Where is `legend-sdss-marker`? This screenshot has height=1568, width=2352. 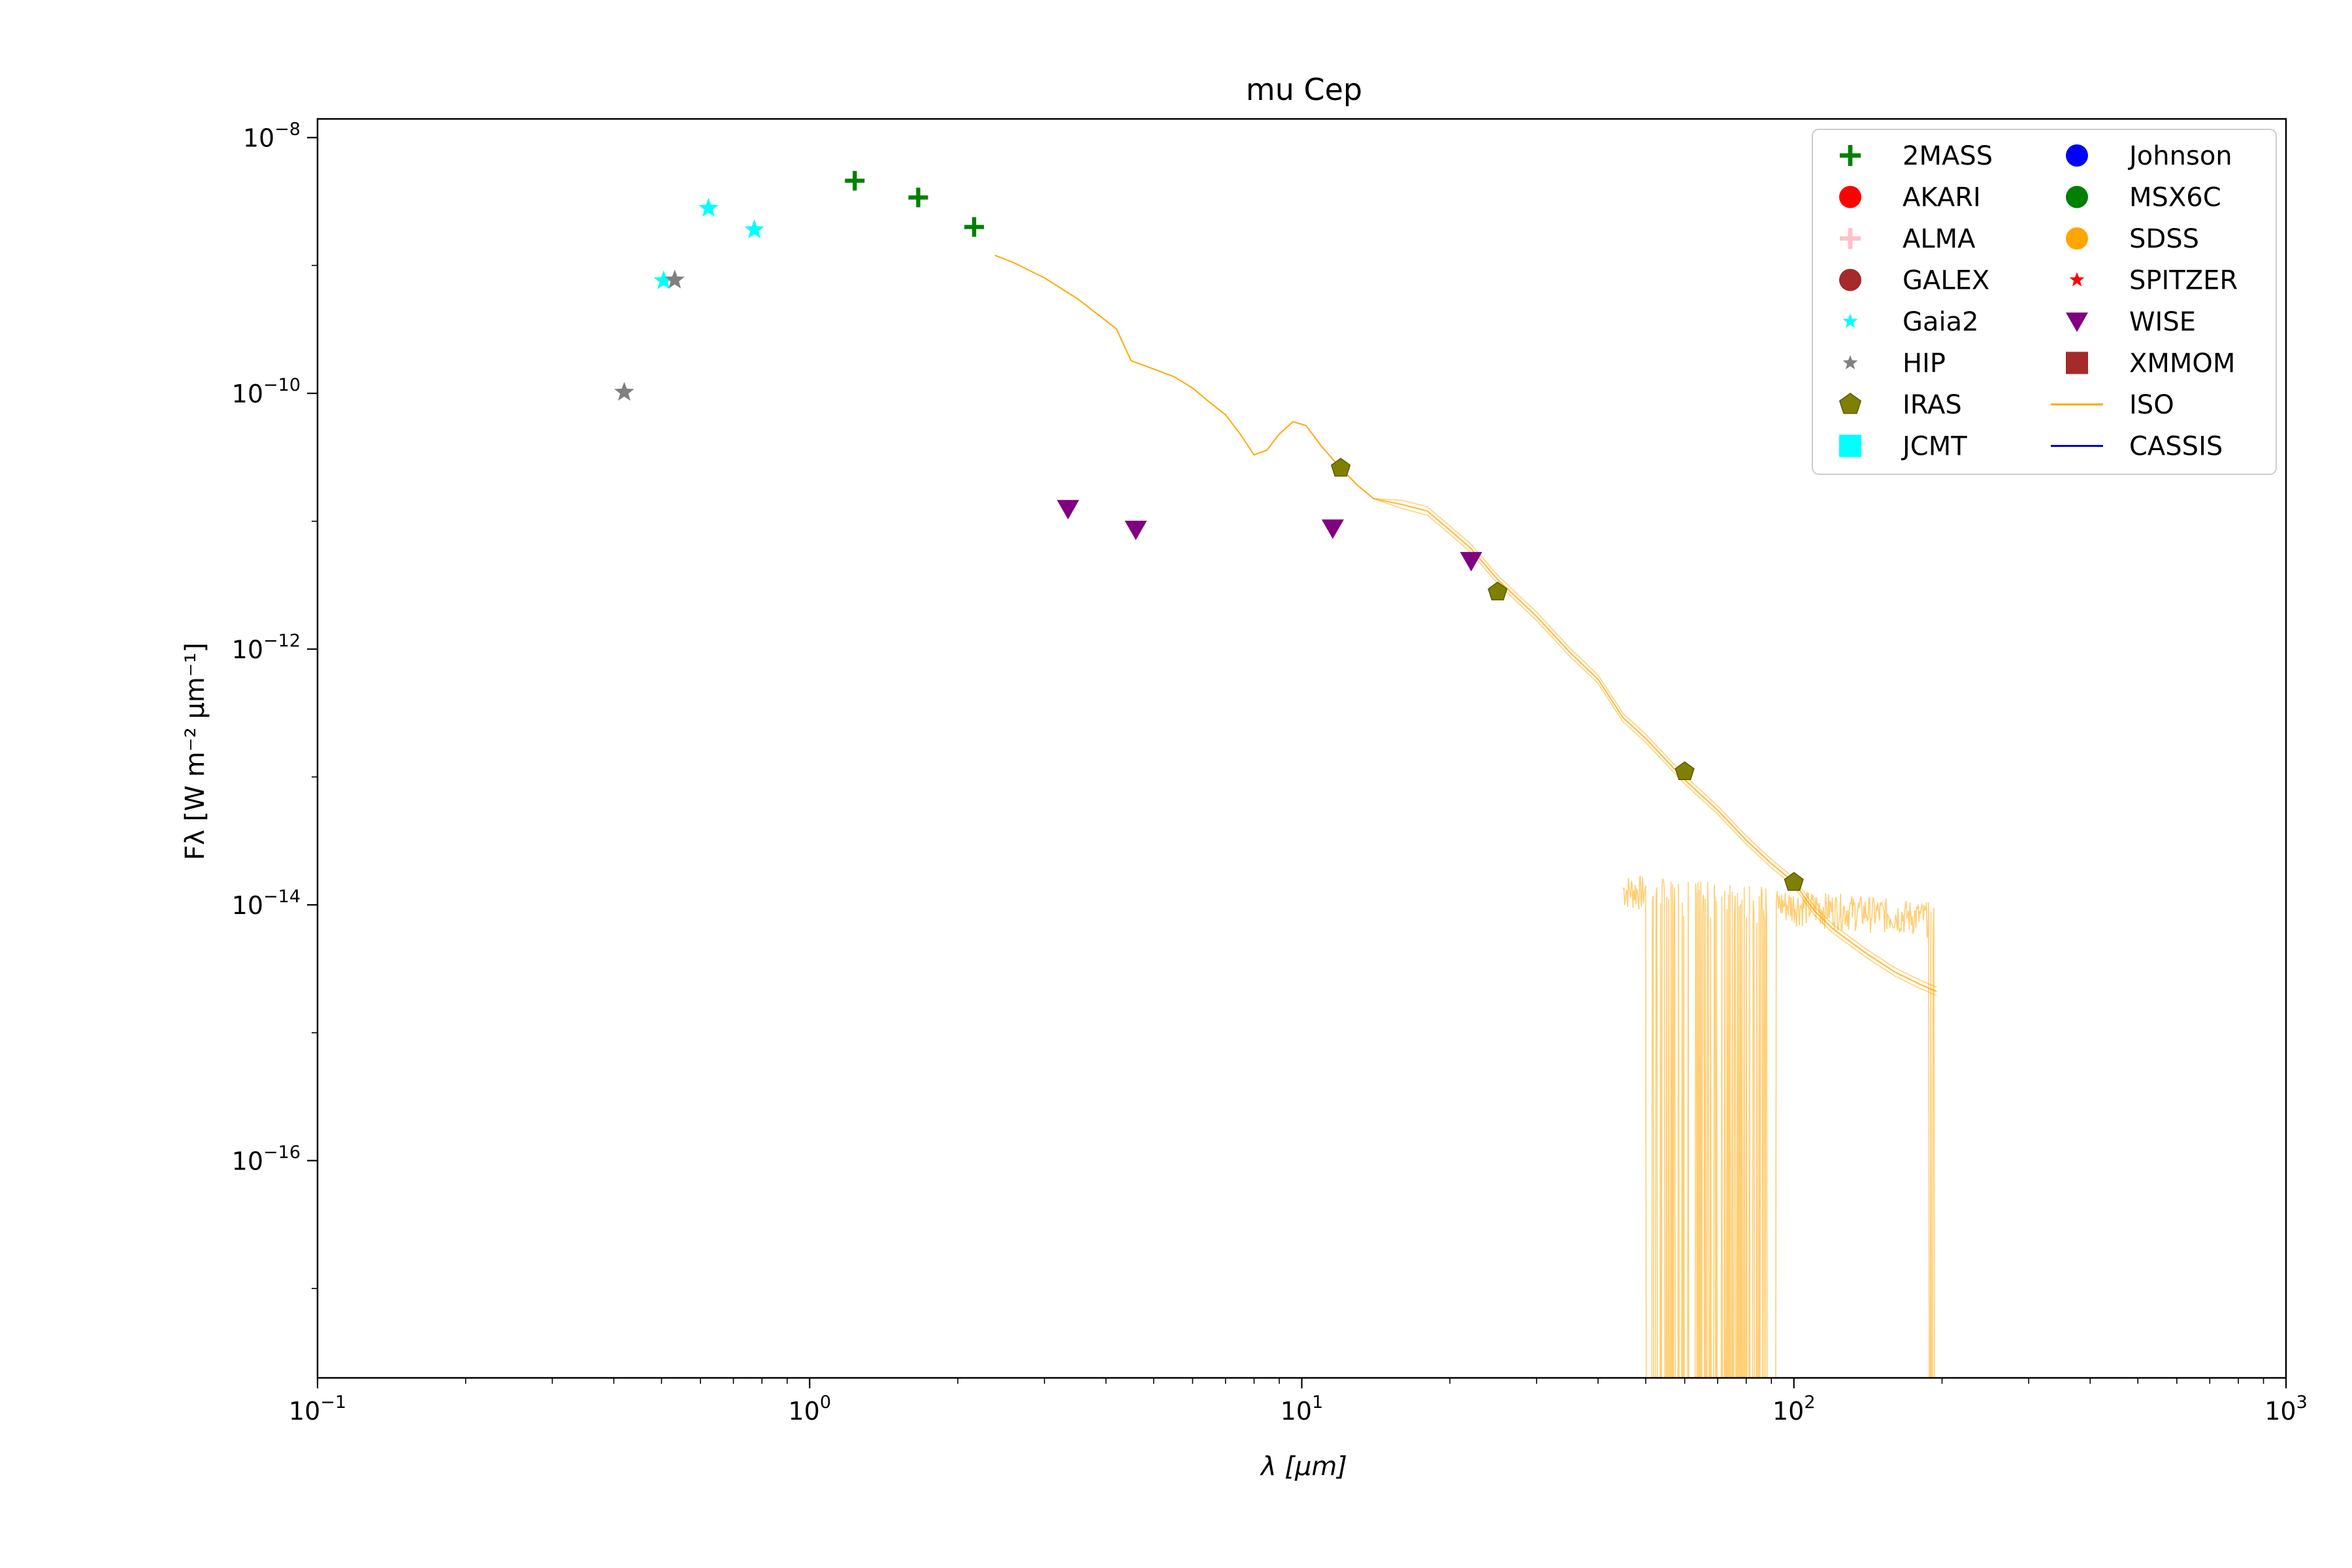 legend-sdss-marker is located at coordinates (2077, 238).